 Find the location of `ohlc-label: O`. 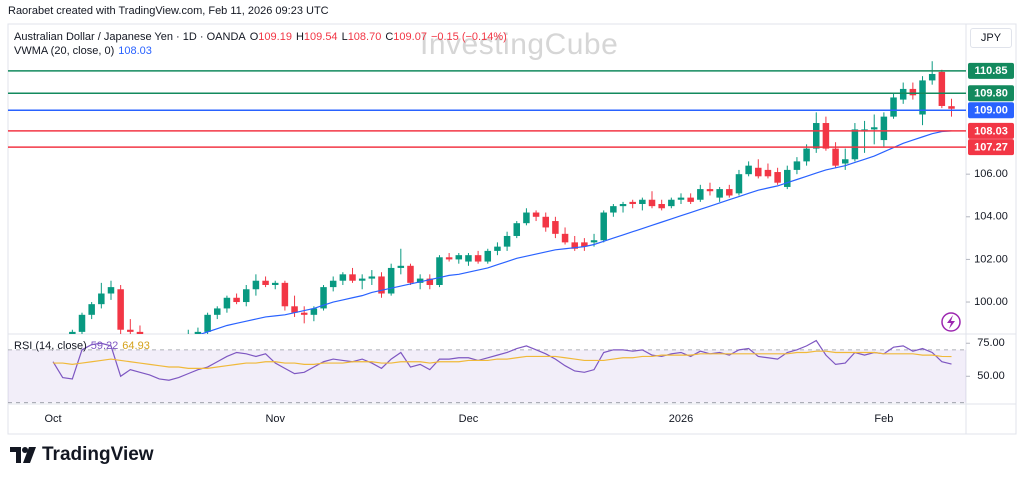

ohlc-label: O is located at coordinates (254, 37).